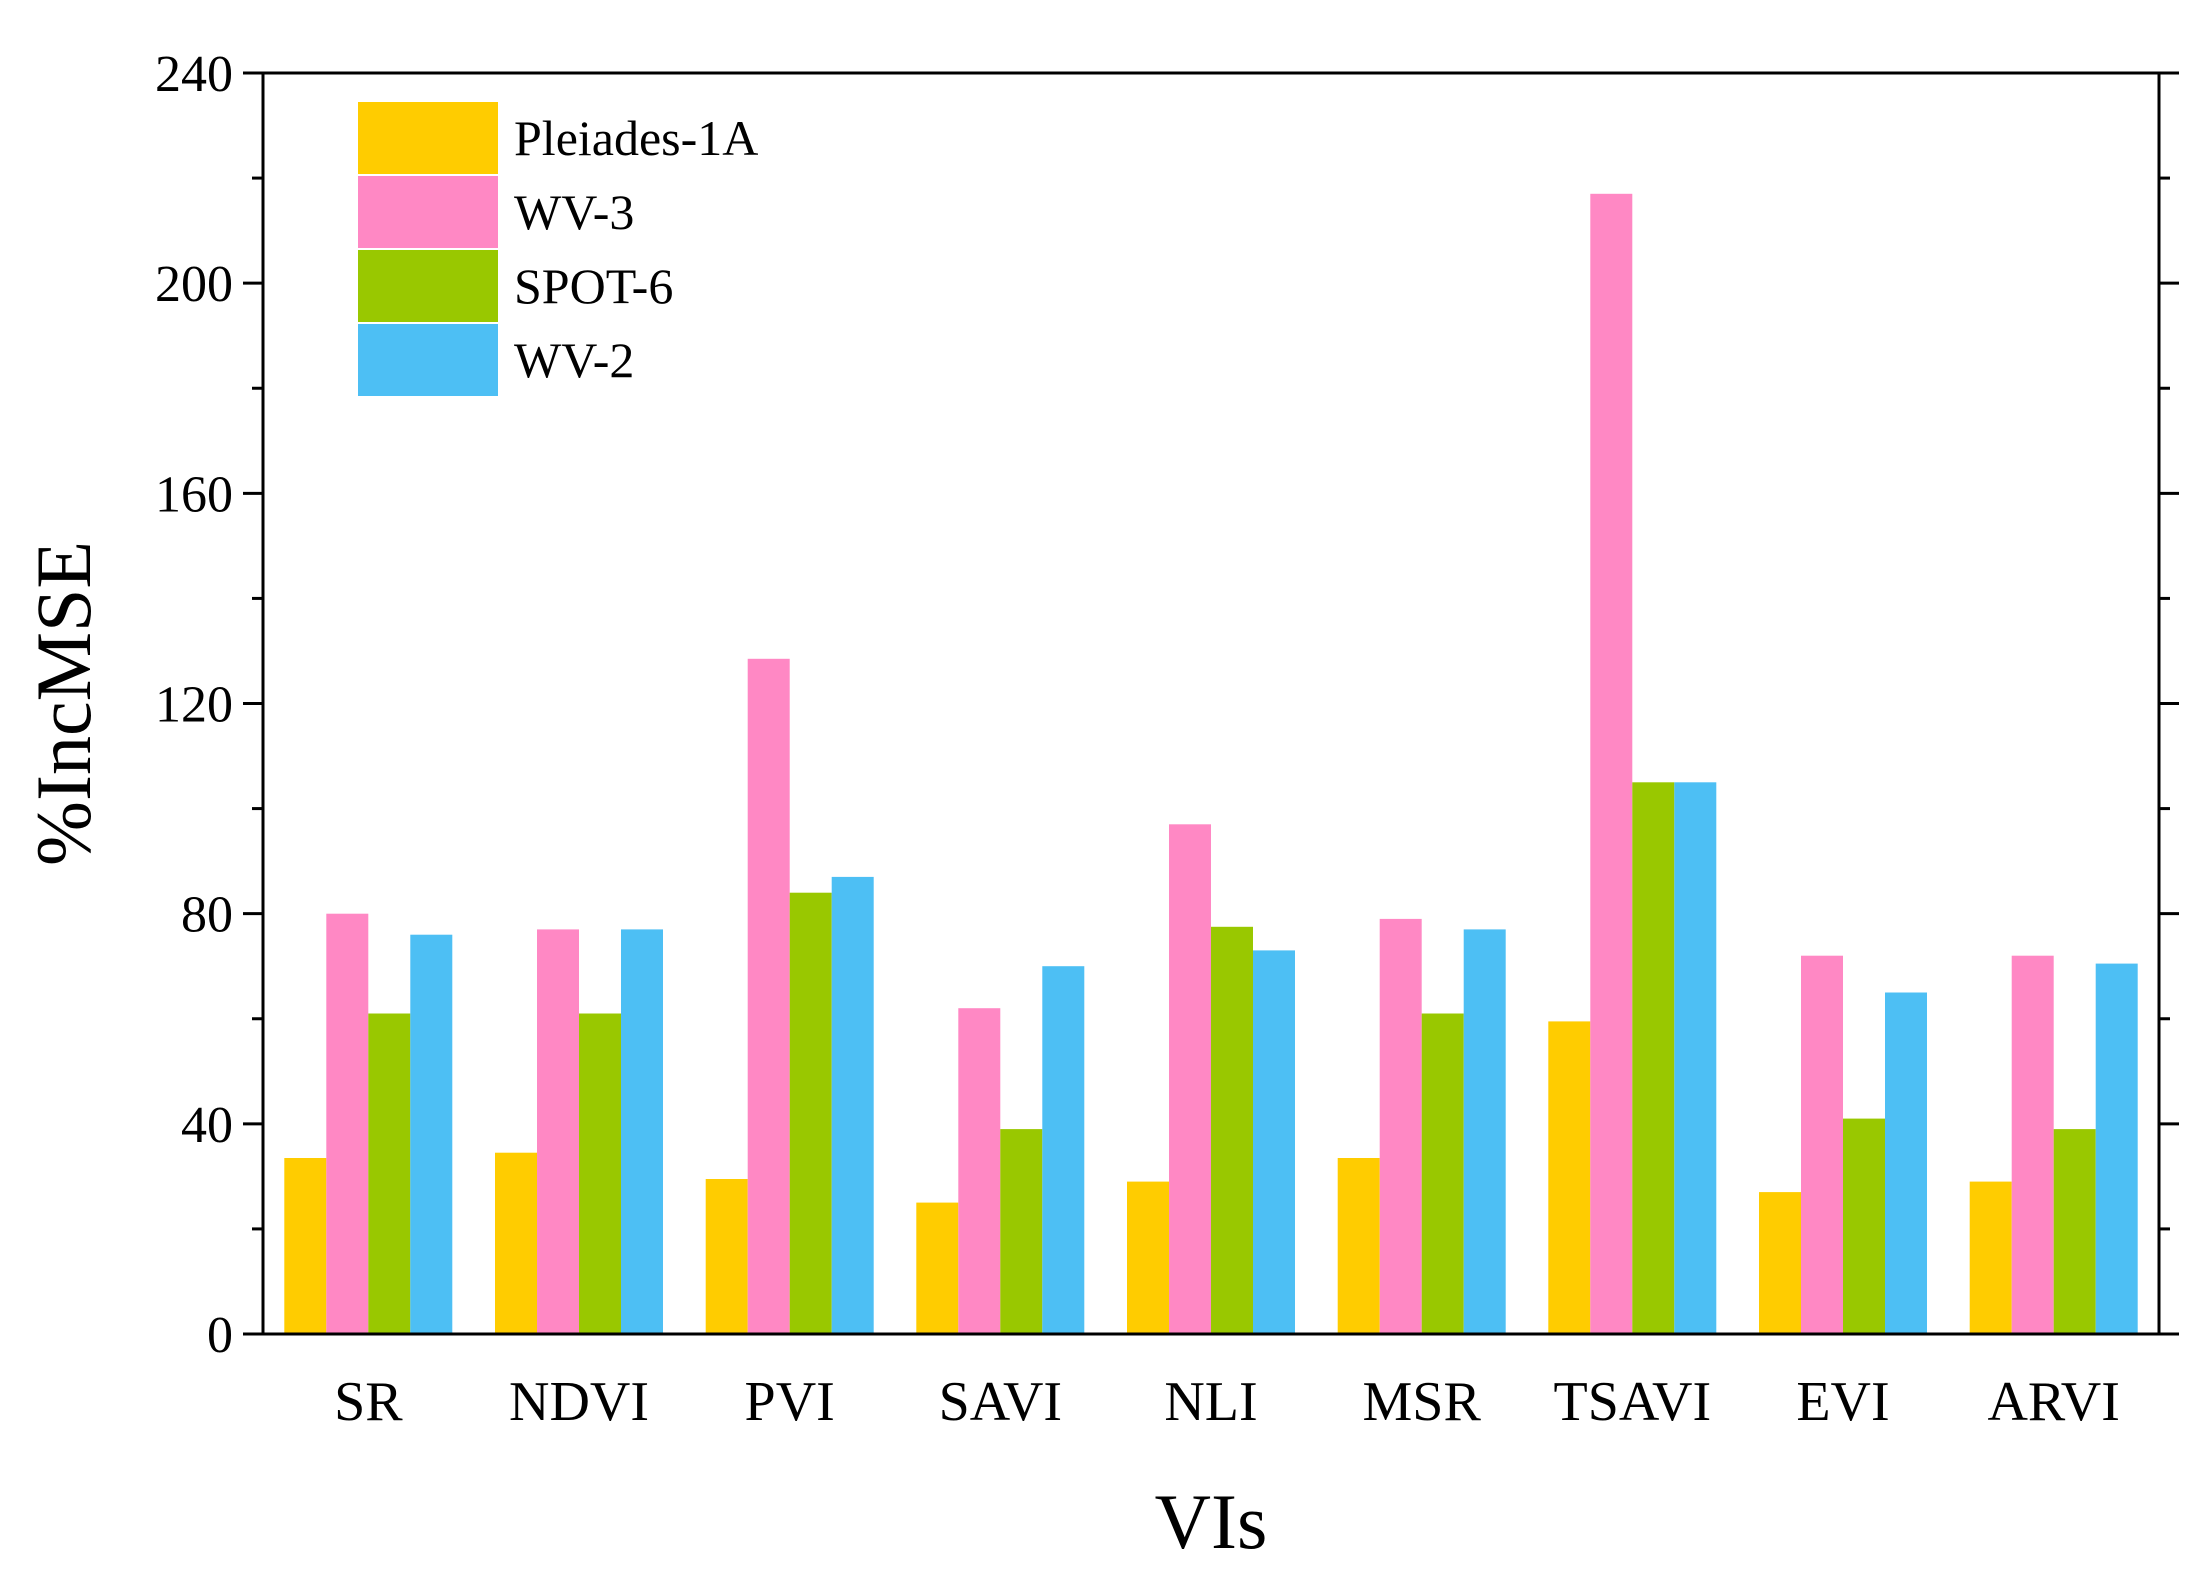 The image size is (2195, 1576). I want to click on bar-pleiades-1a-sr, so click(305, 1246).